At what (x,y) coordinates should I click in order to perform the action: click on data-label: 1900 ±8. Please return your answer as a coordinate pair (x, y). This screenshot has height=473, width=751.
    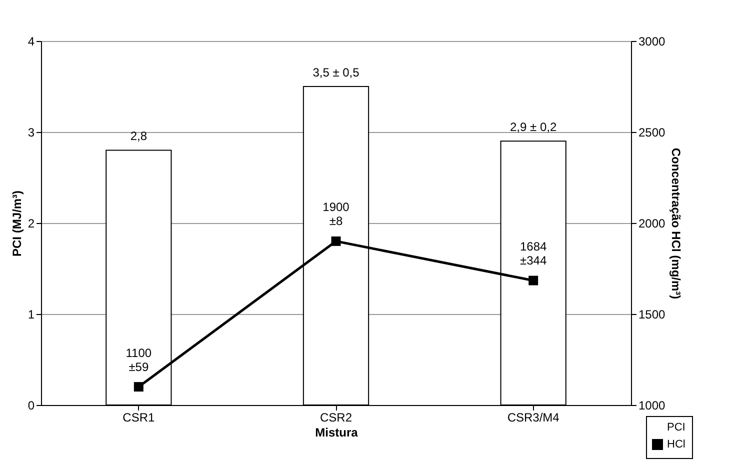
    Looking at the image, I should click on (336, 214).